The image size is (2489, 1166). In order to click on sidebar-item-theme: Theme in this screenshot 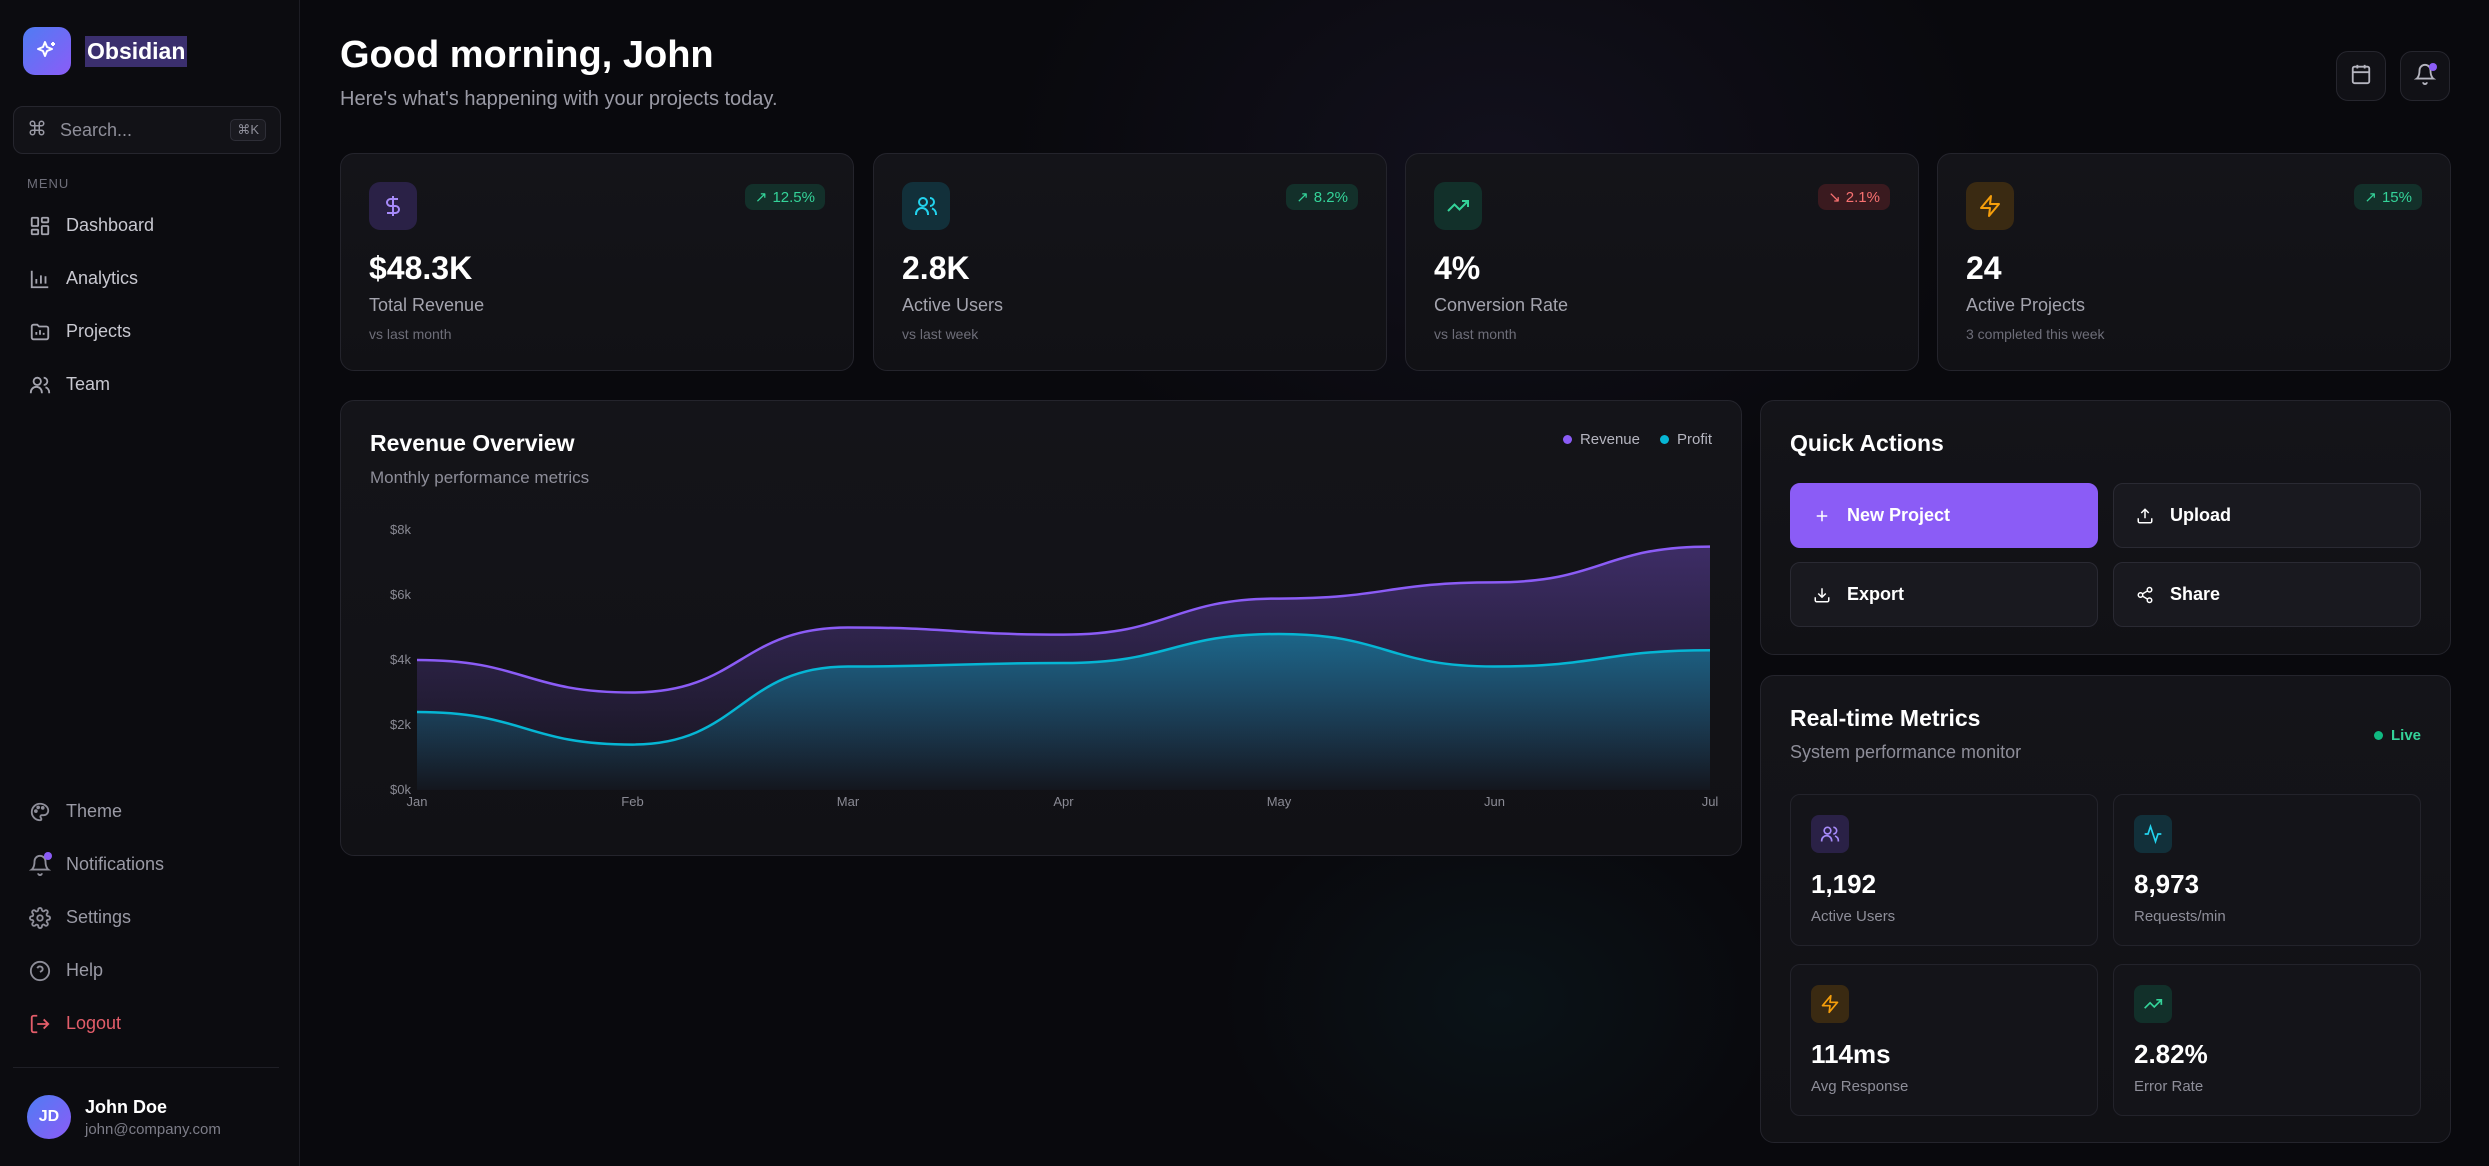, I will do `click(95, 811)`.